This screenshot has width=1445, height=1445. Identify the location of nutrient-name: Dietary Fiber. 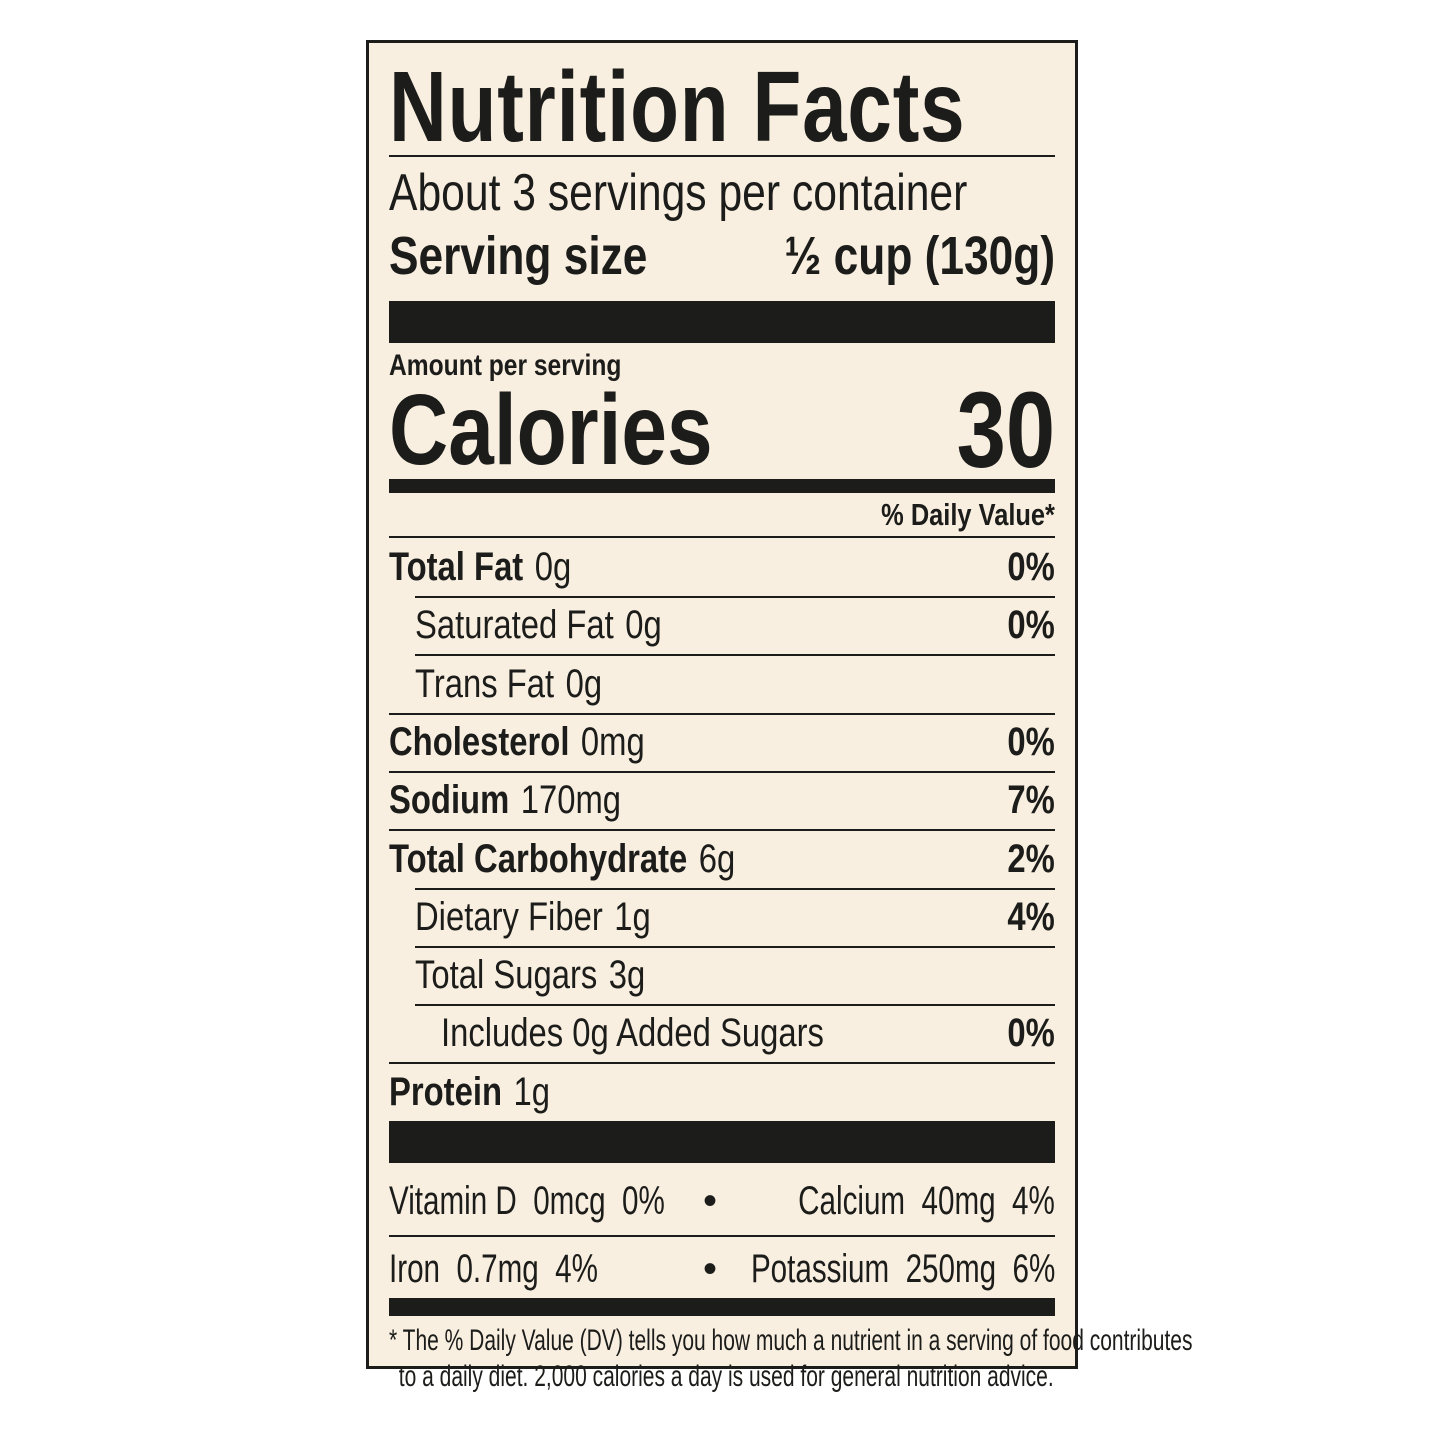
(509, 916).